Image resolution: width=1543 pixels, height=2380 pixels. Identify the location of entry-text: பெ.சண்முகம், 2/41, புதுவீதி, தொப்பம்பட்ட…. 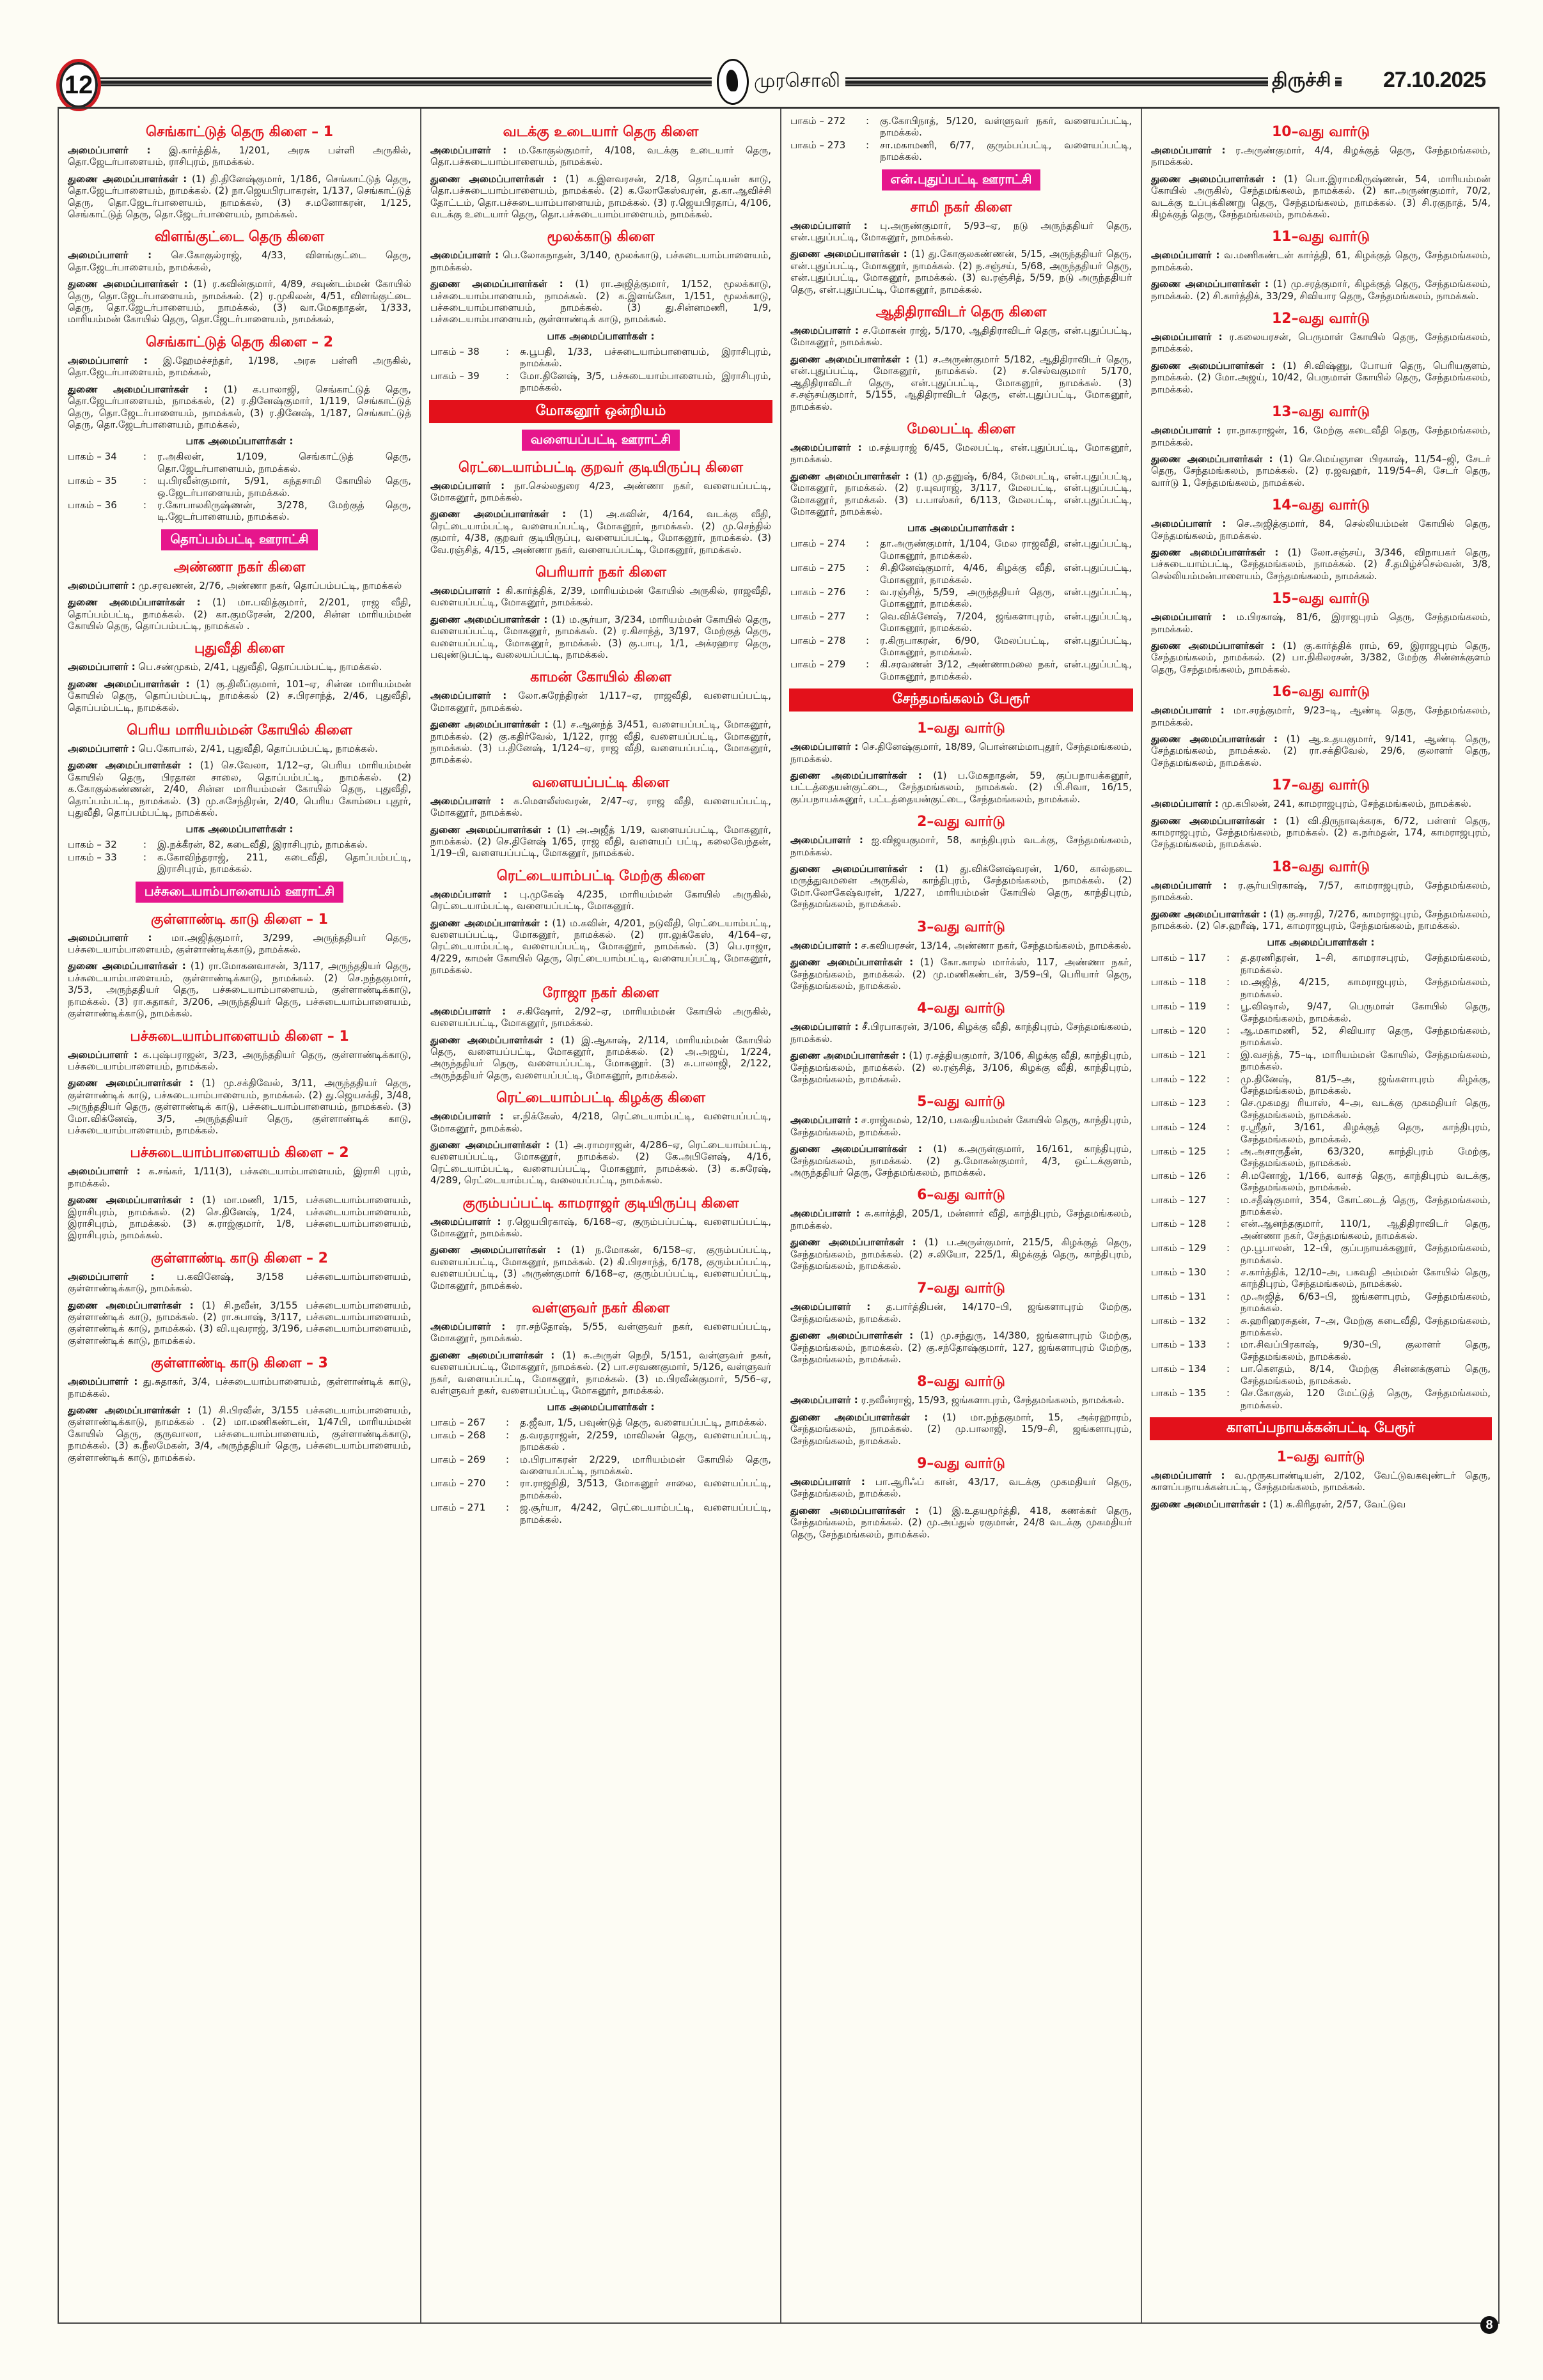
(260, 667).